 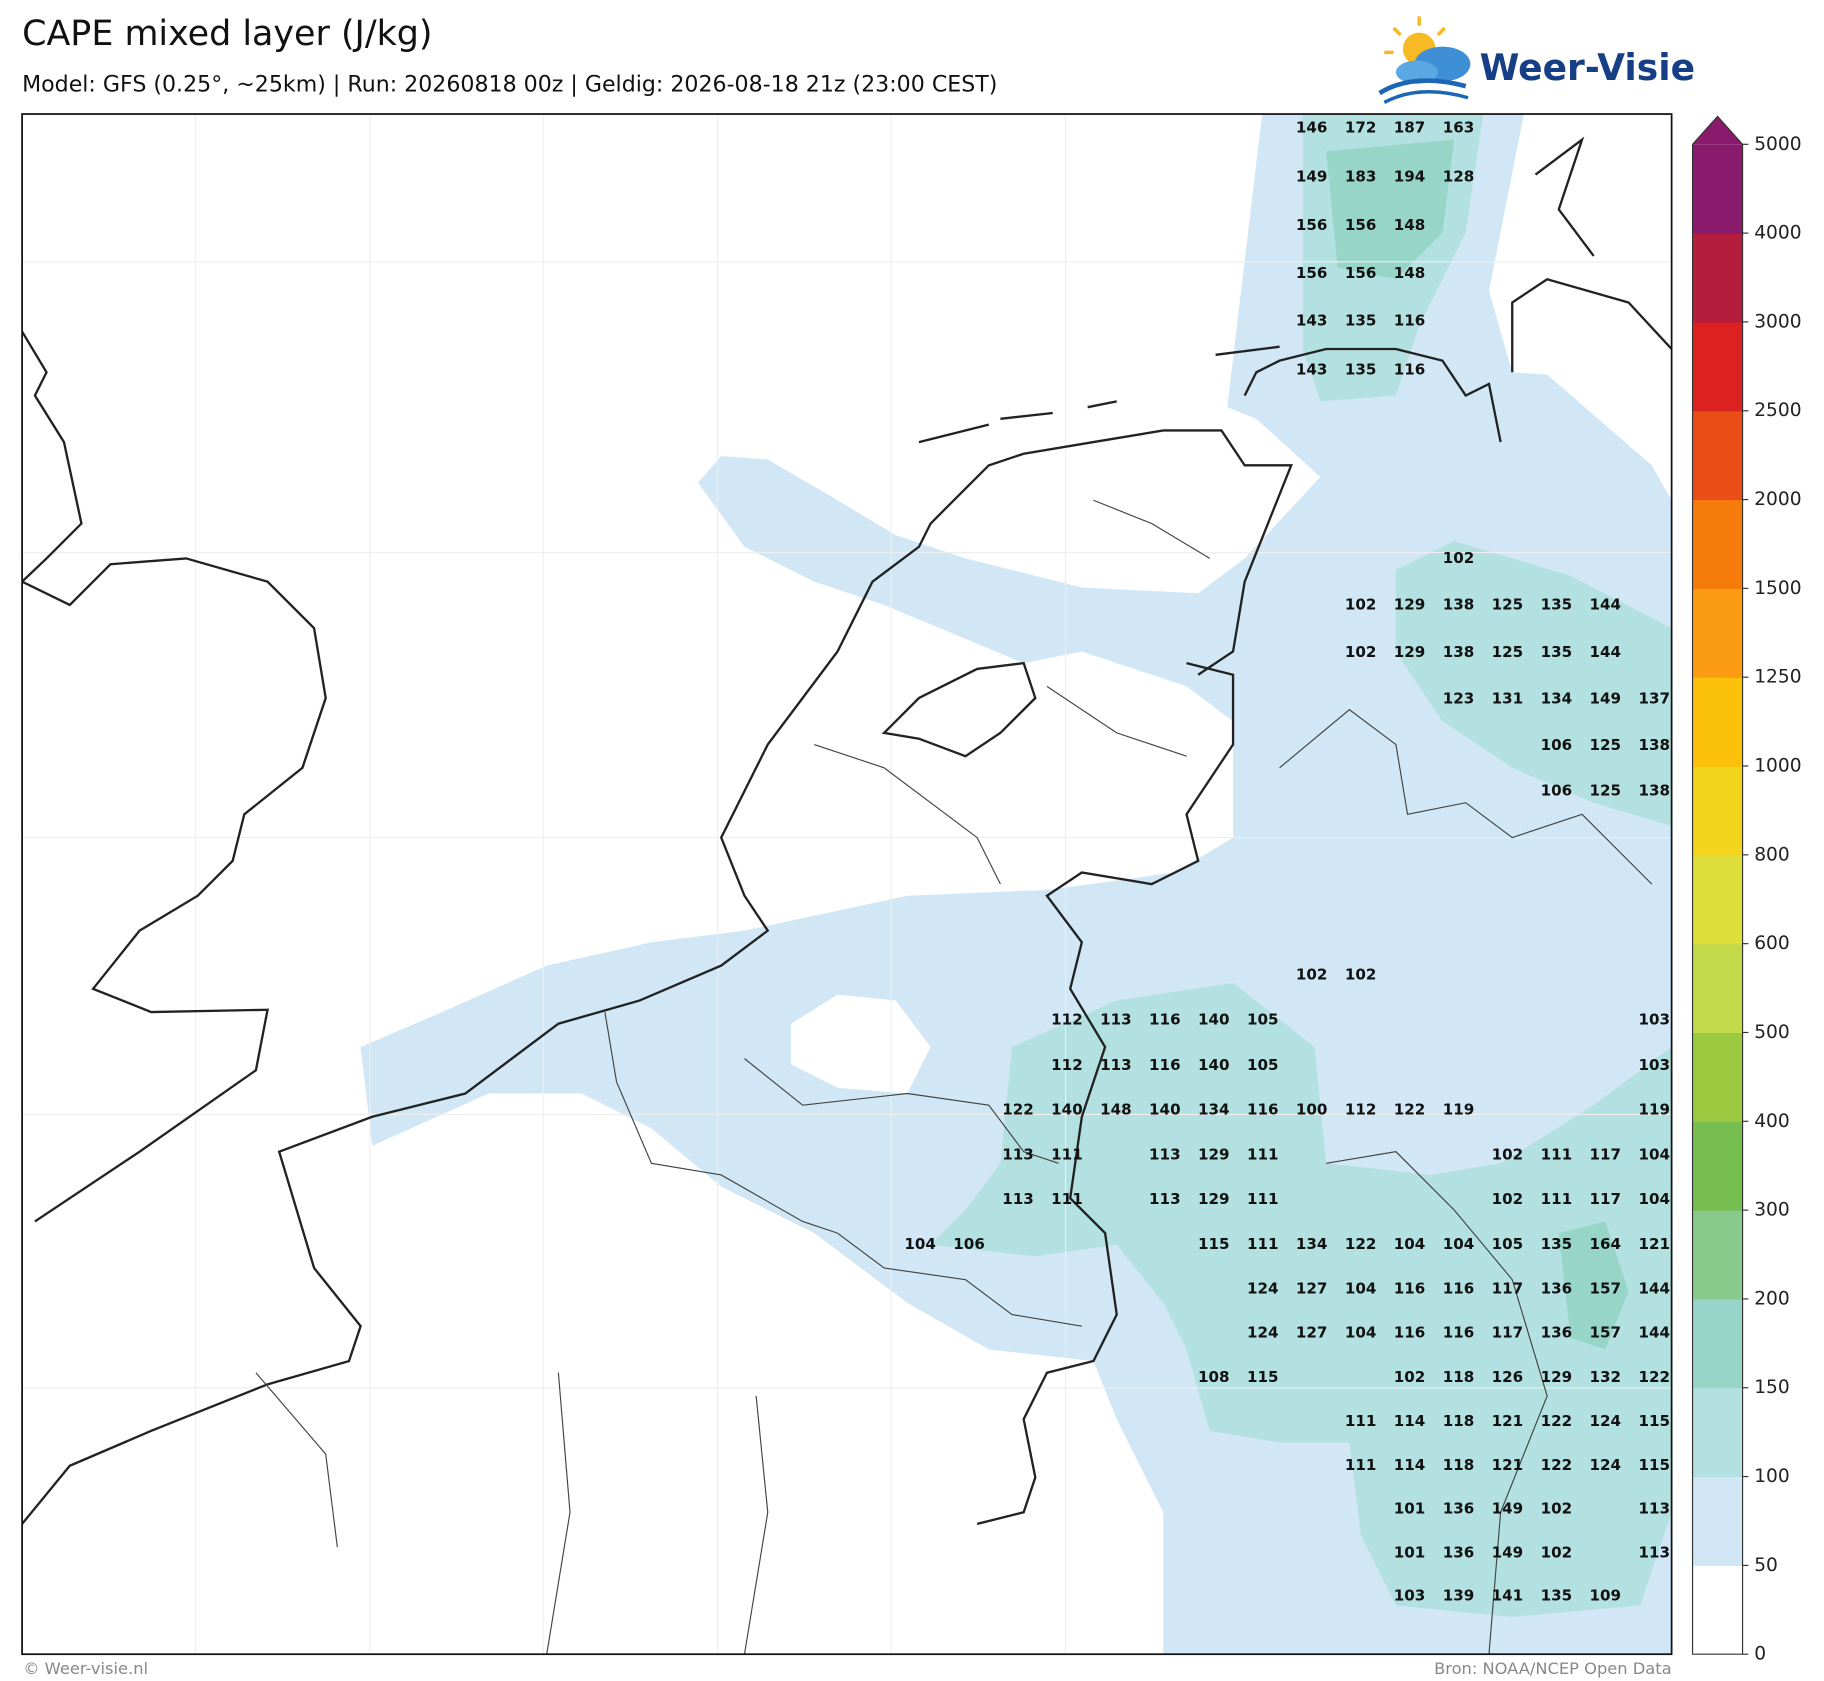 I want to click on logo: Weer-Visie, so click(x=1536, y=60).